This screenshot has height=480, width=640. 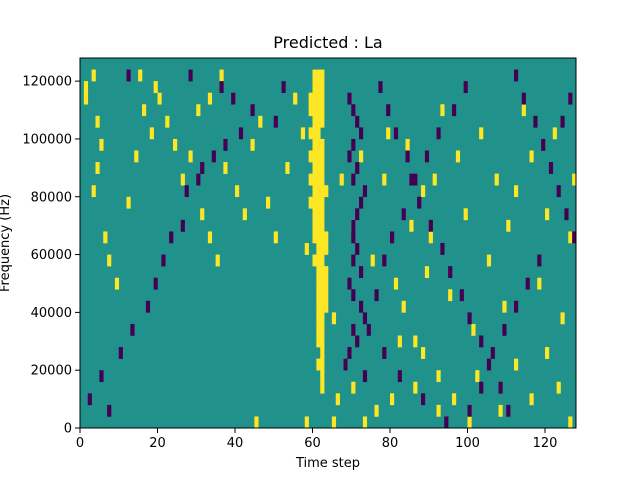 I want to click on x-axis-label: Time step, so click(x=327, y=463).